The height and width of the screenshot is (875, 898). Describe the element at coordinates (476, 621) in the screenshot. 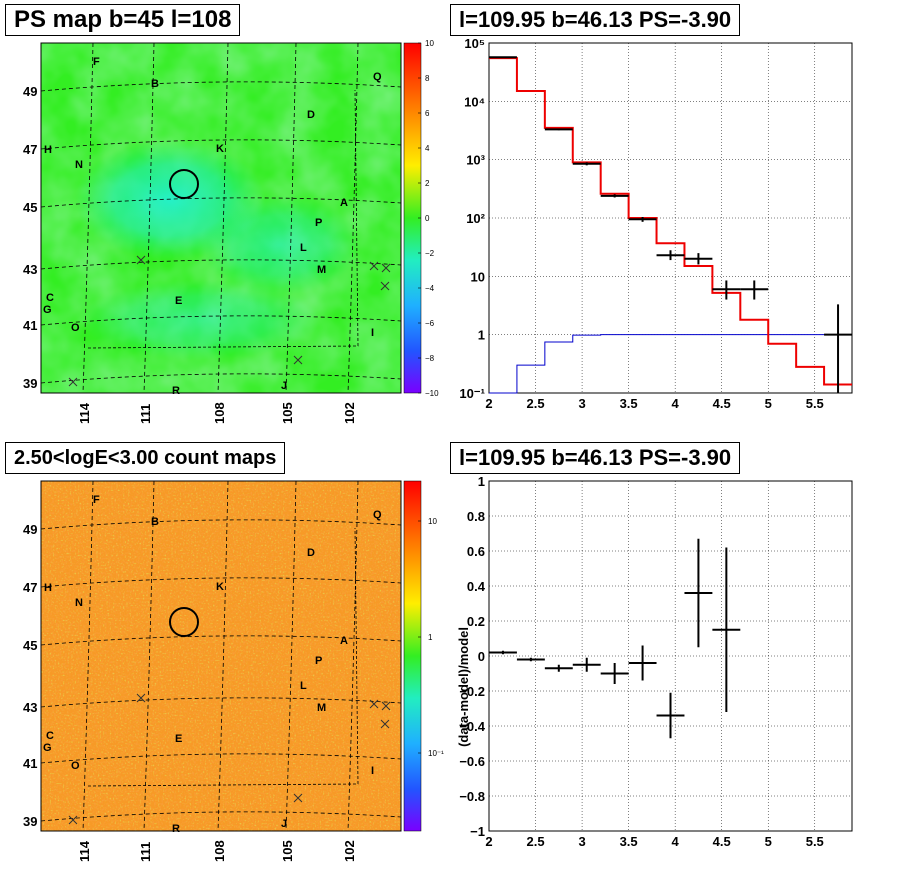

I see `residual-y-tick-label: 0.2` at that location.